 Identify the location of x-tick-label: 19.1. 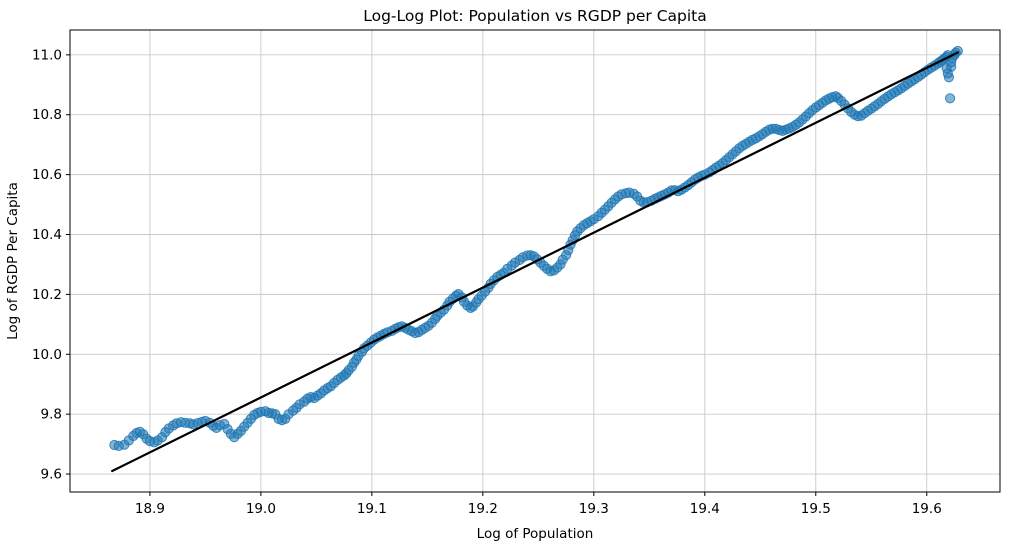
(372, 509).